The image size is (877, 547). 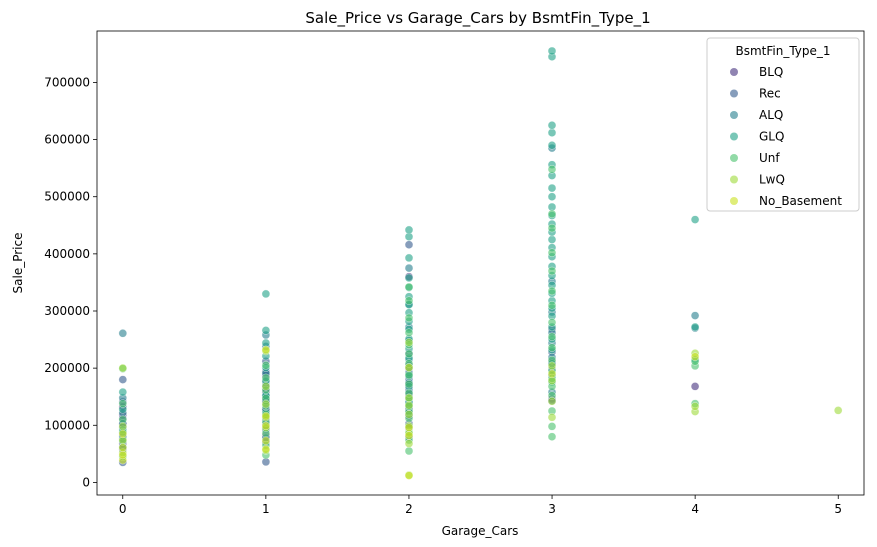 I want to click on x-tick-label: 3, so click(x=552, y=509).